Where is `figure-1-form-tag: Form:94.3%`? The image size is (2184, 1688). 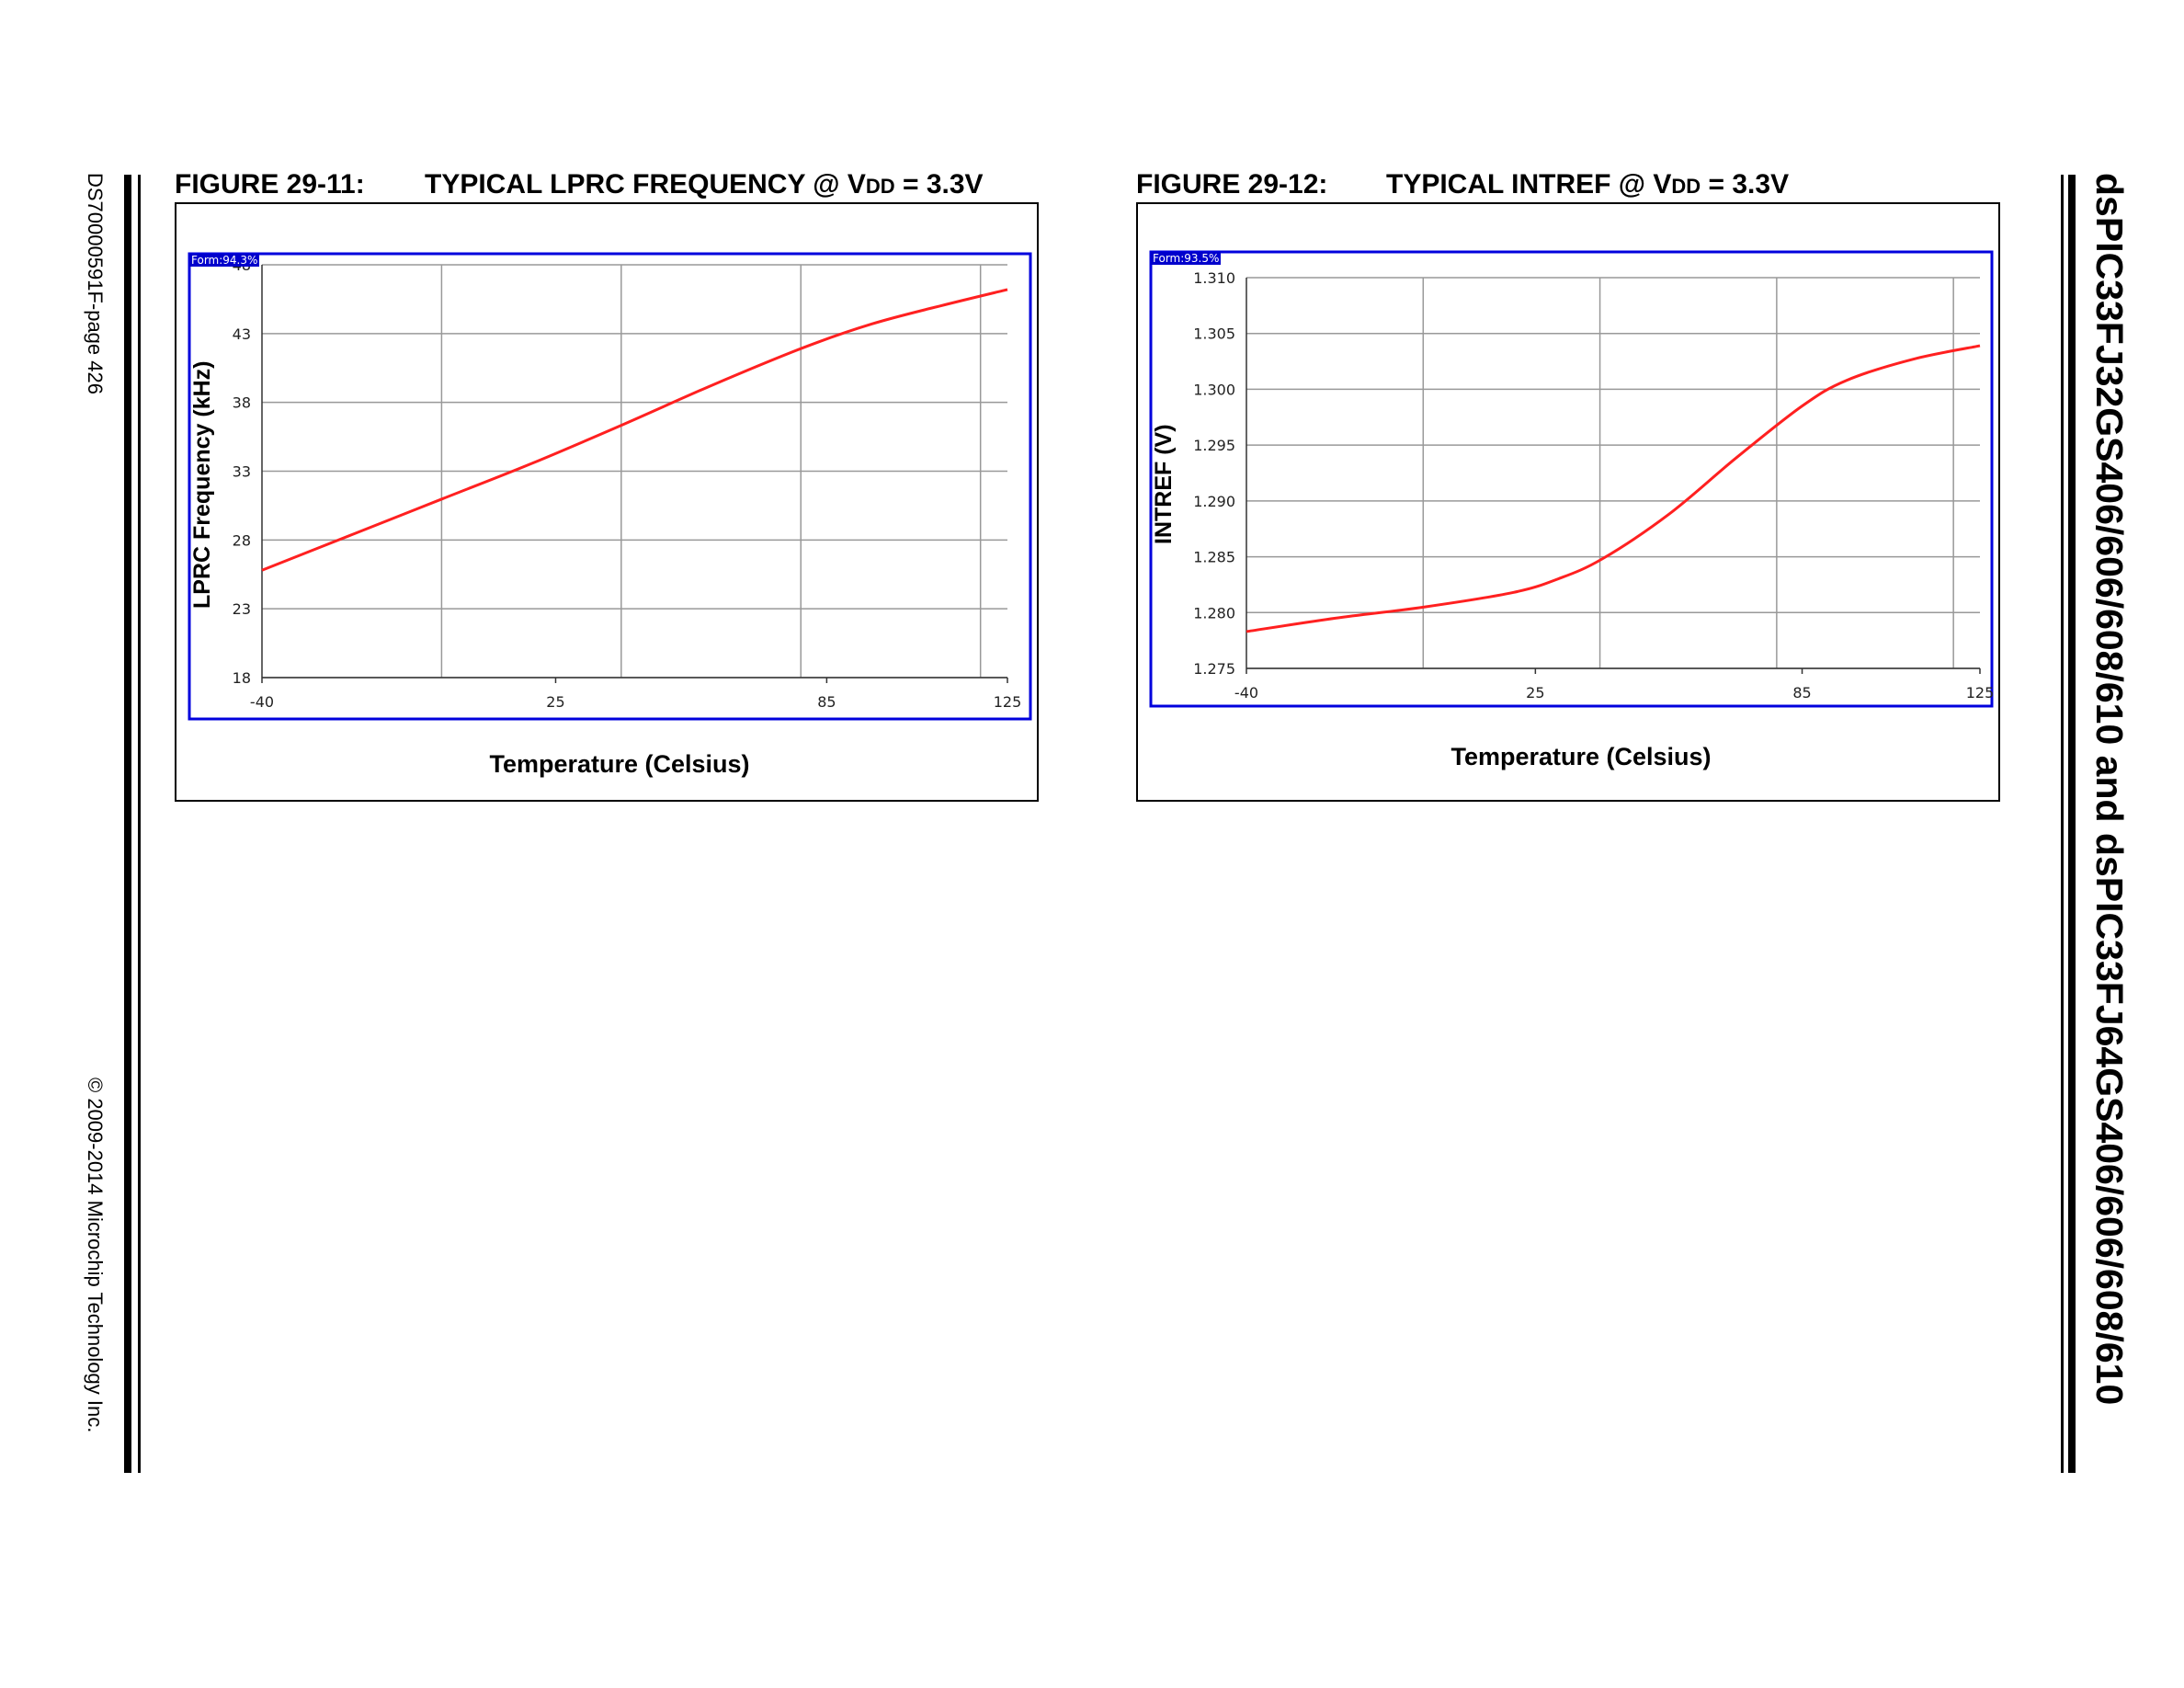
figure-1-form-tag: Form:94.3% is located at coordinates (224, 261).